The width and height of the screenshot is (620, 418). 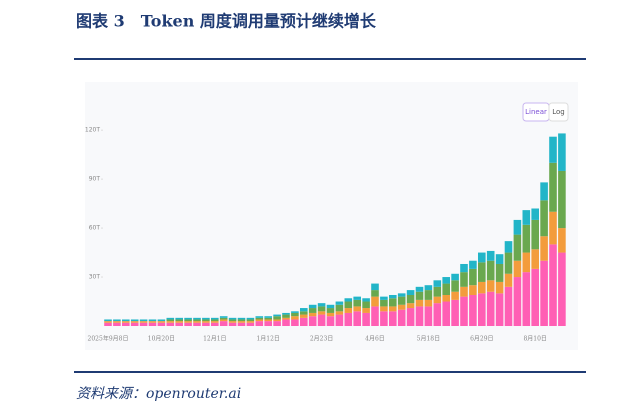 I want to click on x-tick-label: 12月1日, so click(x=214, y=339).